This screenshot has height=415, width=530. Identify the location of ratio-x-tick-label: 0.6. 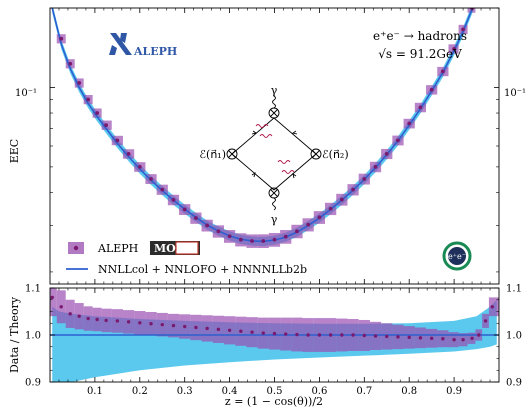
(319, 391).